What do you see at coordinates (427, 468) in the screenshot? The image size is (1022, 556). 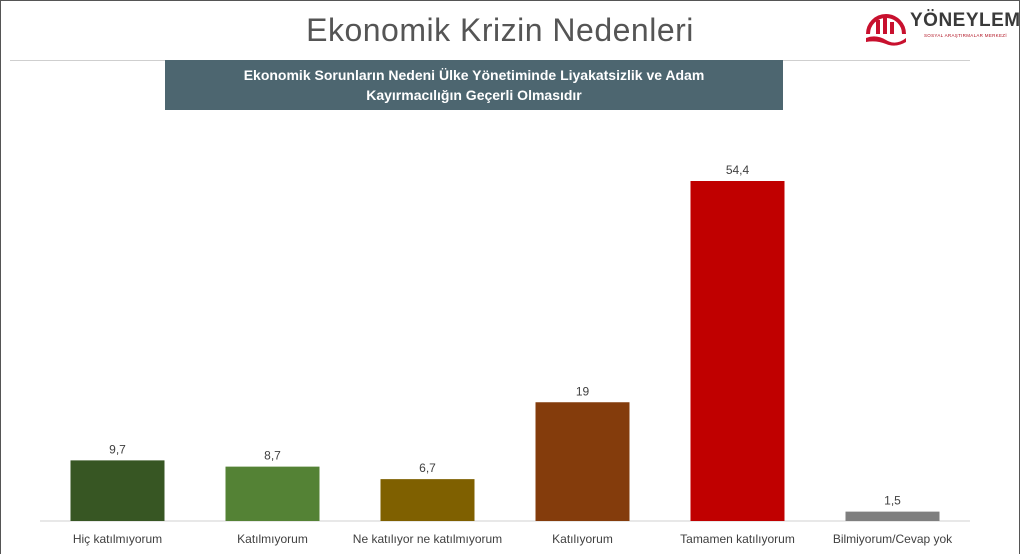 I see `data-label: 6,7` at bounding box center [427, 468].